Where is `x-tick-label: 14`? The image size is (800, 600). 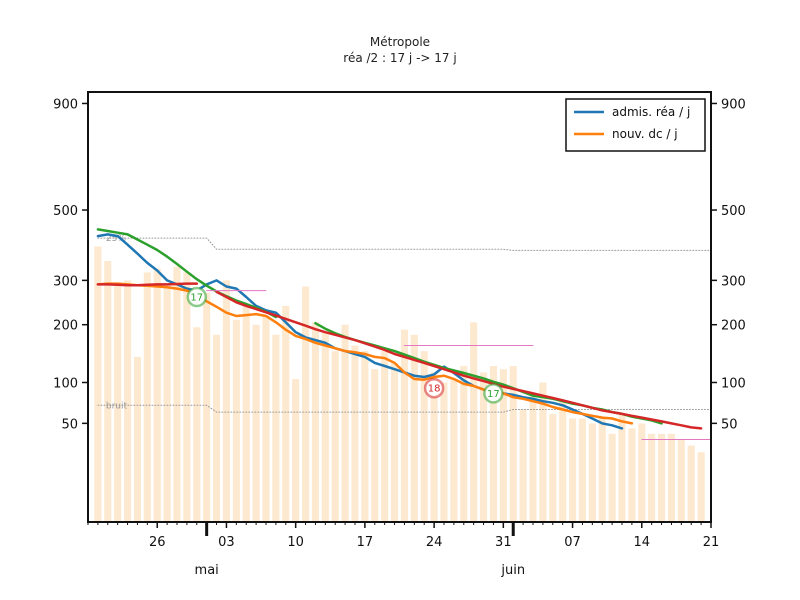 x-tick-label: 14 is located at coordinates (642, 542).